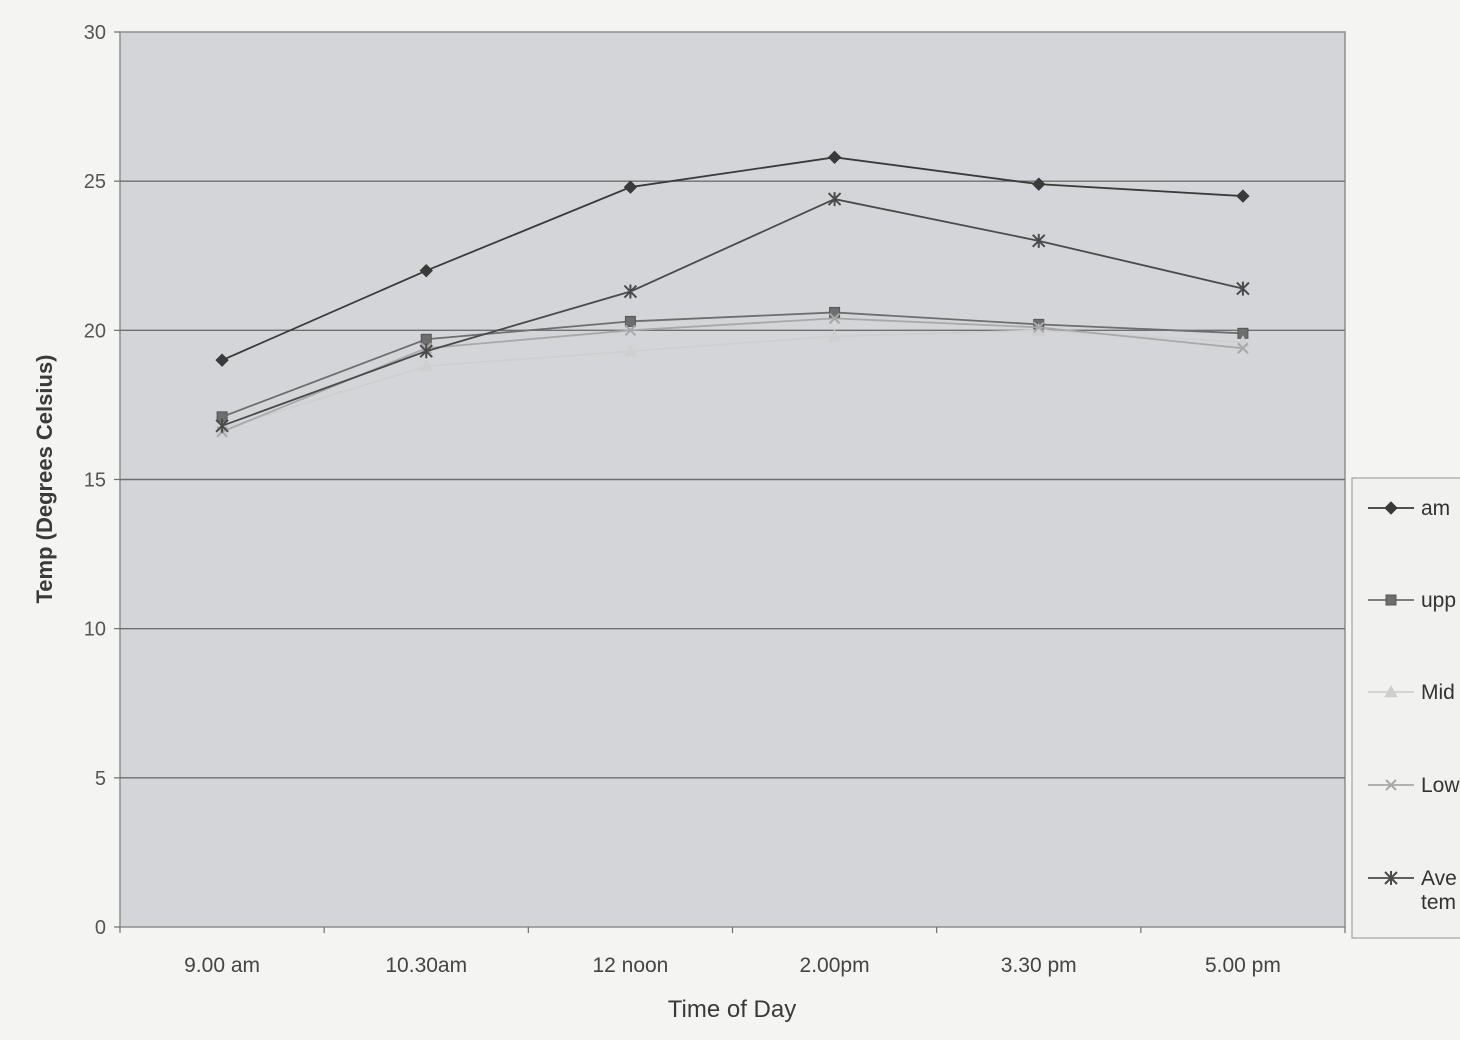 The image size is (1460, 1040). I want to click on legend-label: upp, so click(1438, 600).